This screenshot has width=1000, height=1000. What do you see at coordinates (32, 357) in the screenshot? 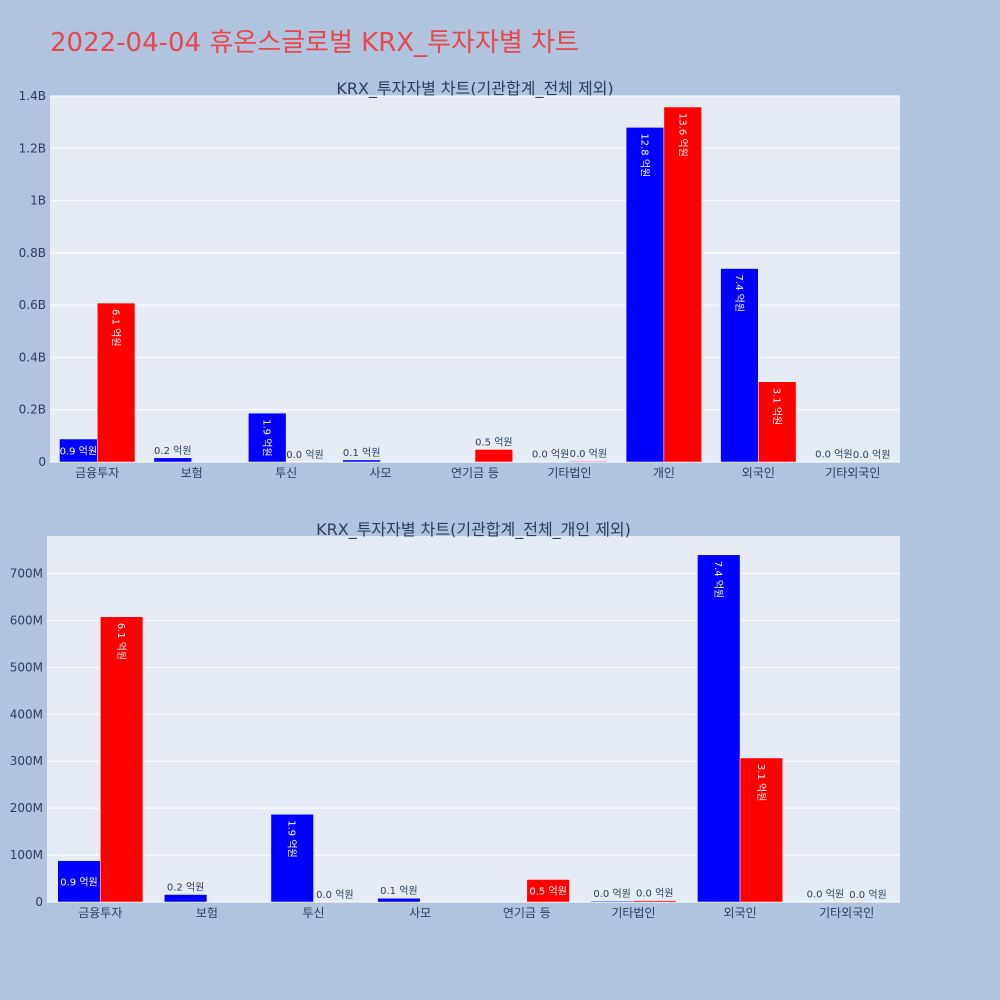
I see `y-tick-label: 0.4B` at bounding box center [32, 357].